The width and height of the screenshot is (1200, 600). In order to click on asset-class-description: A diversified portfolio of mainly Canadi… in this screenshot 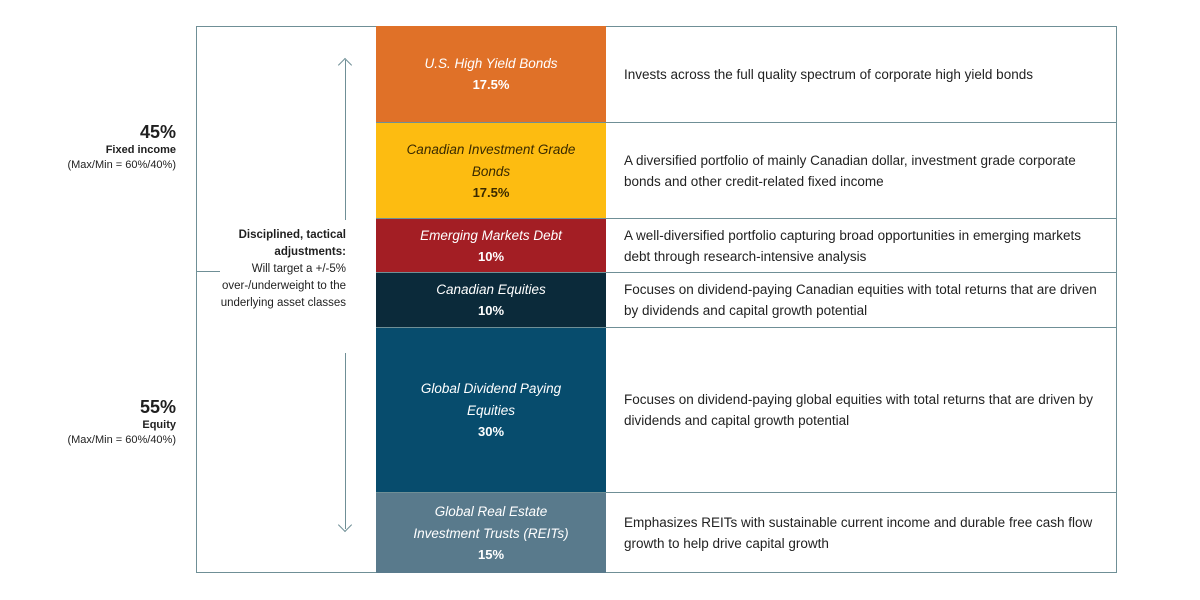, I will do `click(850, 170)`.